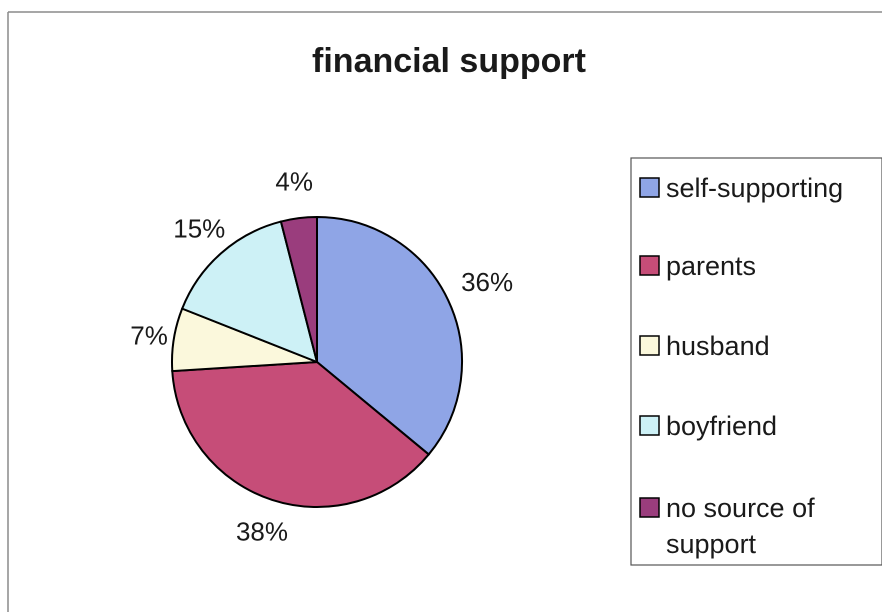 The height and width of the screenshot is (612, 882). Describe the element at coordinates (711, 544) in the screenshot. I see `legend-label: support` at that location.